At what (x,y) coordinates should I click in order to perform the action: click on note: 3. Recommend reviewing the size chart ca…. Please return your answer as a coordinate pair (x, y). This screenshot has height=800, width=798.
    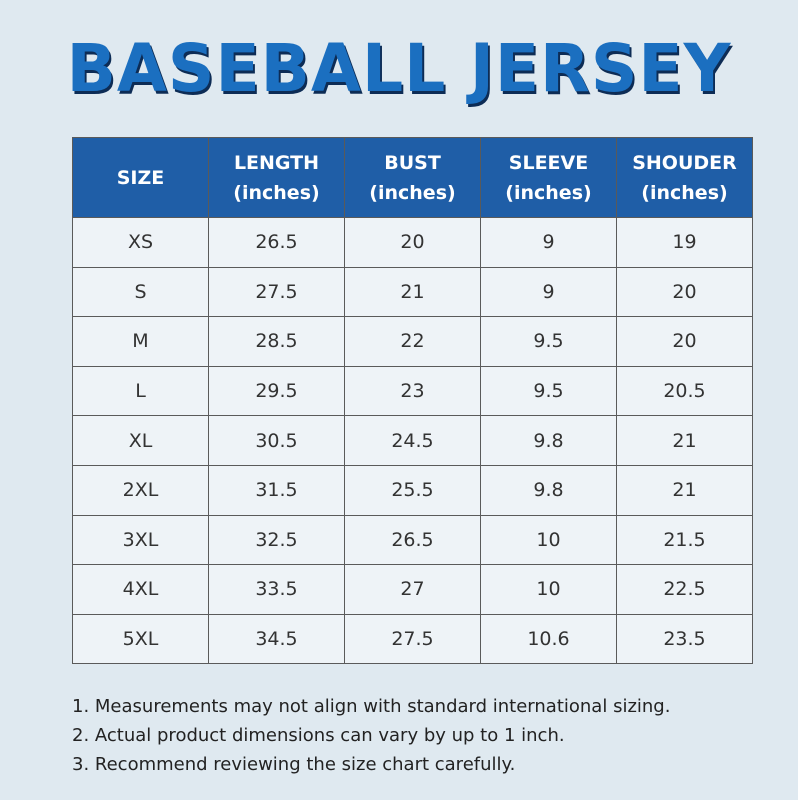
    Looking at the image, I should click on (294, 764).